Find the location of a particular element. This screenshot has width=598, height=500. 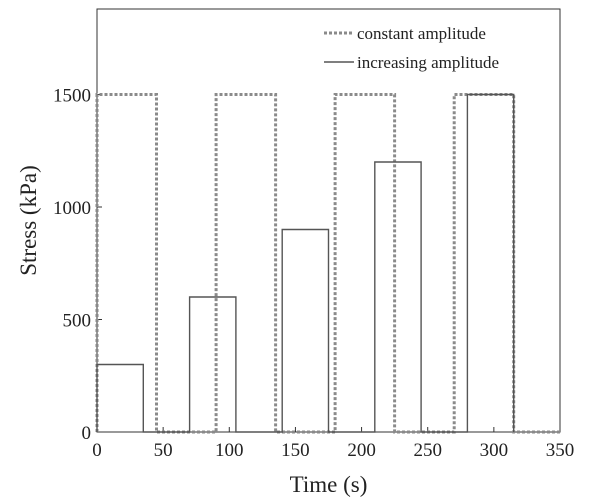

y-tick-label: 0 is located at coordinates (87, 433).